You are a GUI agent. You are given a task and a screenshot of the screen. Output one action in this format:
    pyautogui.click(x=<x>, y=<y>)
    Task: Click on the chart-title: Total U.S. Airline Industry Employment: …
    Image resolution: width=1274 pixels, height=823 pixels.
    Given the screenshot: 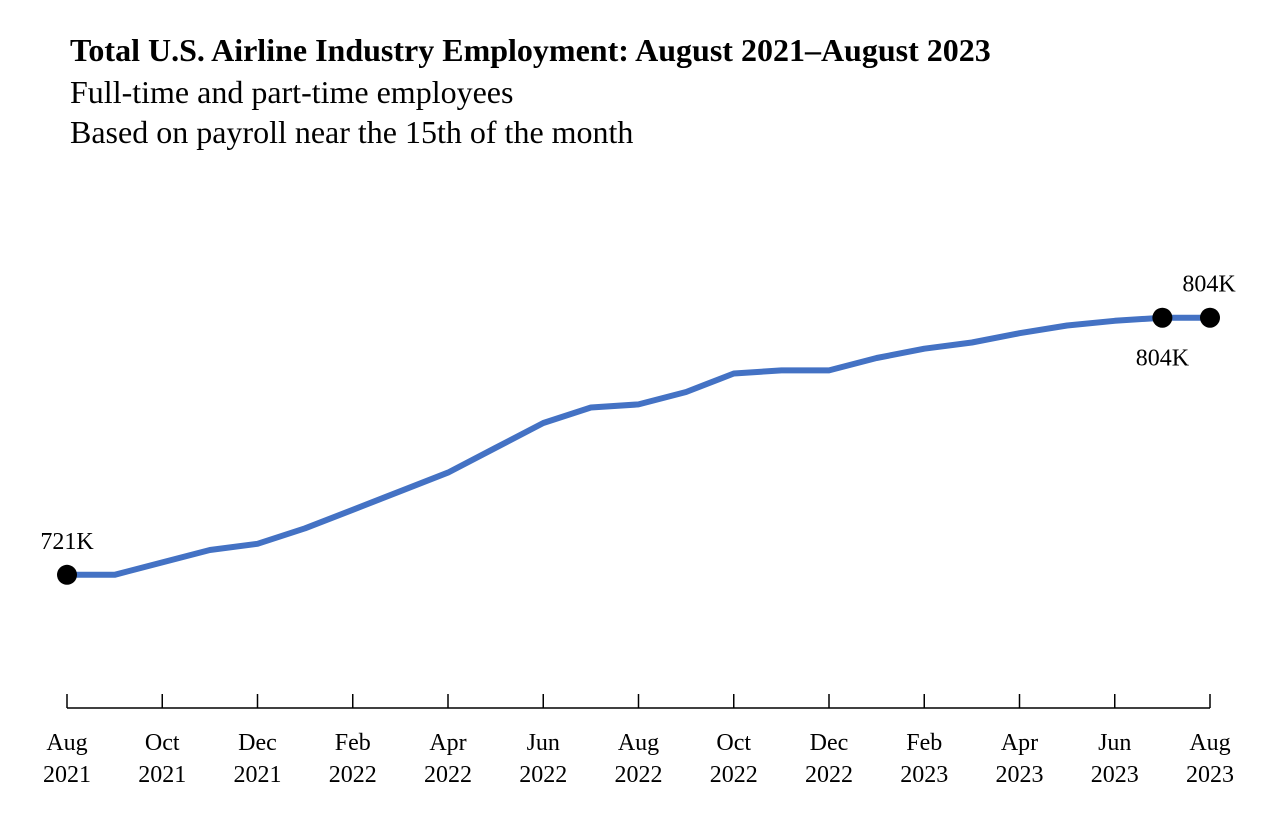 What is the action you would take?
    pyautogui.click(x=530, y=50)
    